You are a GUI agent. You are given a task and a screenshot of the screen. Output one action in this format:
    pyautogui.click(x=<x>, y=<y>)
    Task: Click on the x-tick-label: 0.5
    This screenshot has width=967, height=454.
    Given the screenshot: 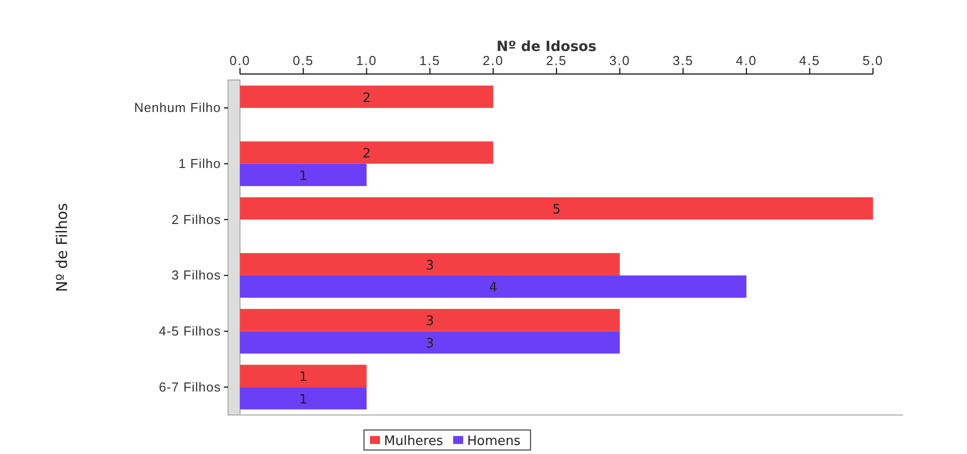 What is the action you would take?
    pyautogui.click(x=303, y=60)
    